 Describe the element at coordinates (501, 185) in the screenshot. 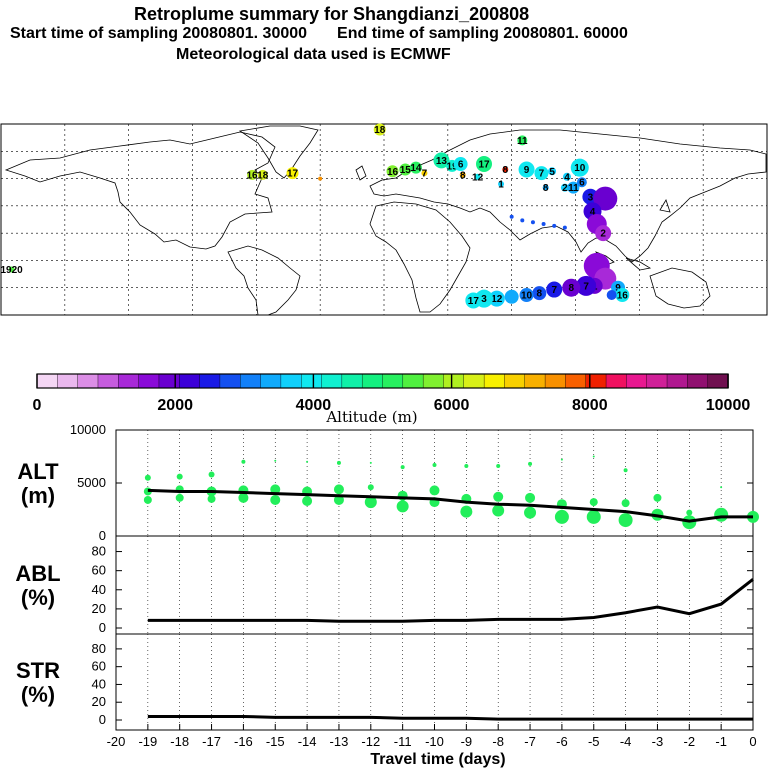

I see `map-marker-label: 1` at that location.